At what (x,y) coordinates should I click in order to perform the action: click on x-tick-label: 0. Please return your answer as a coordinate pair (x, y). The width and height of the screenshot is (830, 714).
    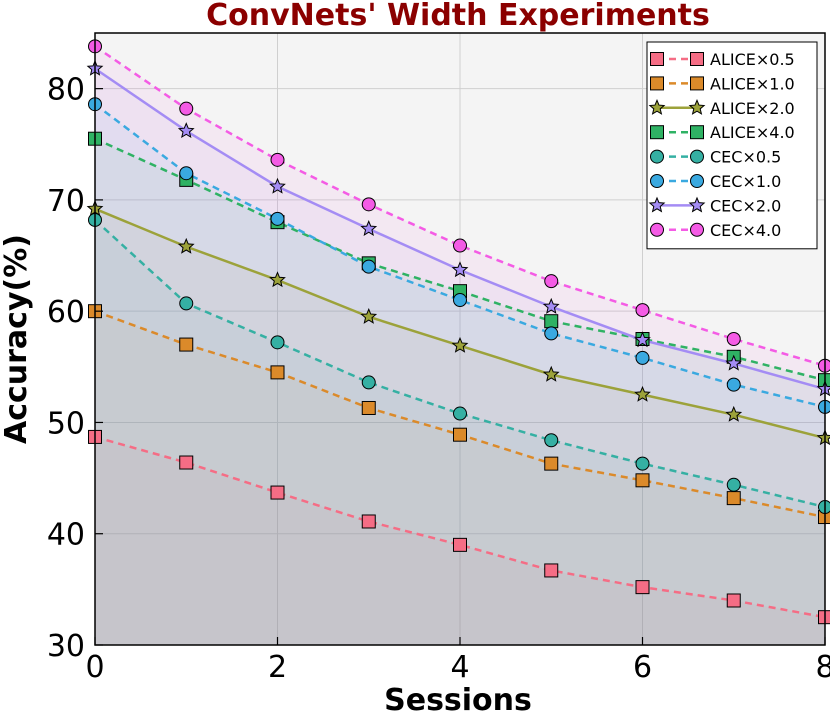
    Looking at the image, I should click on (94, 667).